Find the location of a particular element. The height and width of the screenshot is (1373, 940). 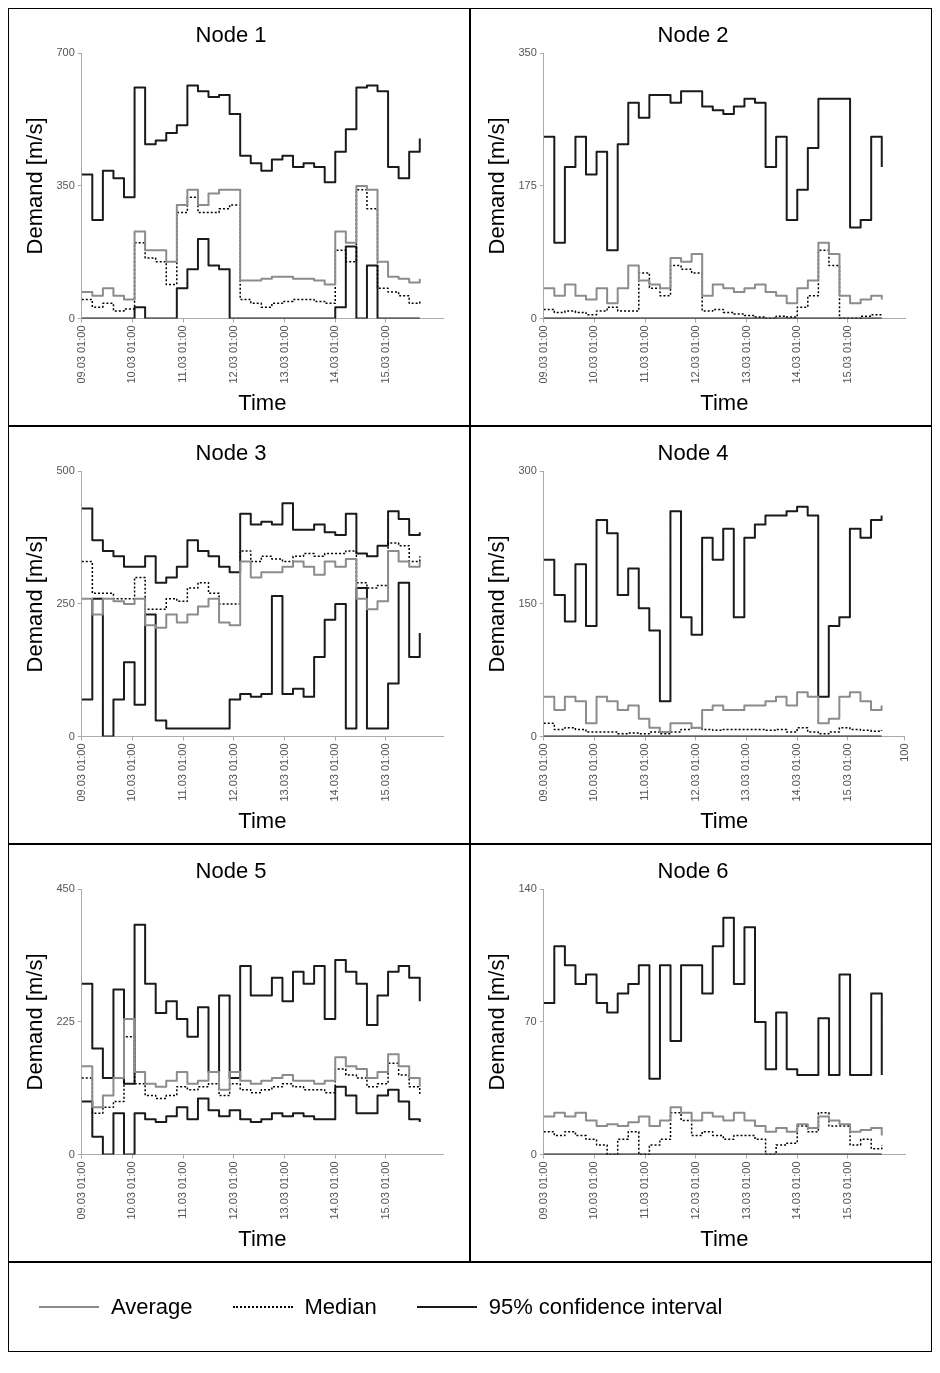

y-tick-label: 175 is located at coordinates (527, 184).